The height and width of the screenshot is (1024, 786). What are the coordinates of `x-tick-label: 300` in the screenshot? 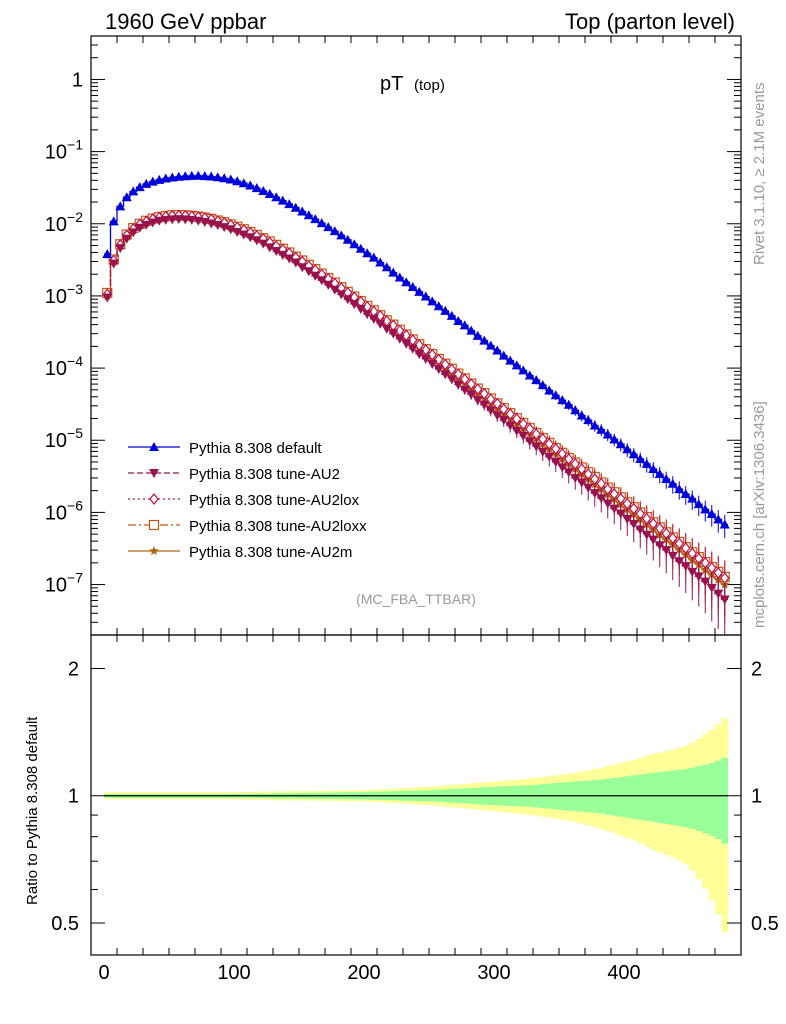 It's located at (493, 973).